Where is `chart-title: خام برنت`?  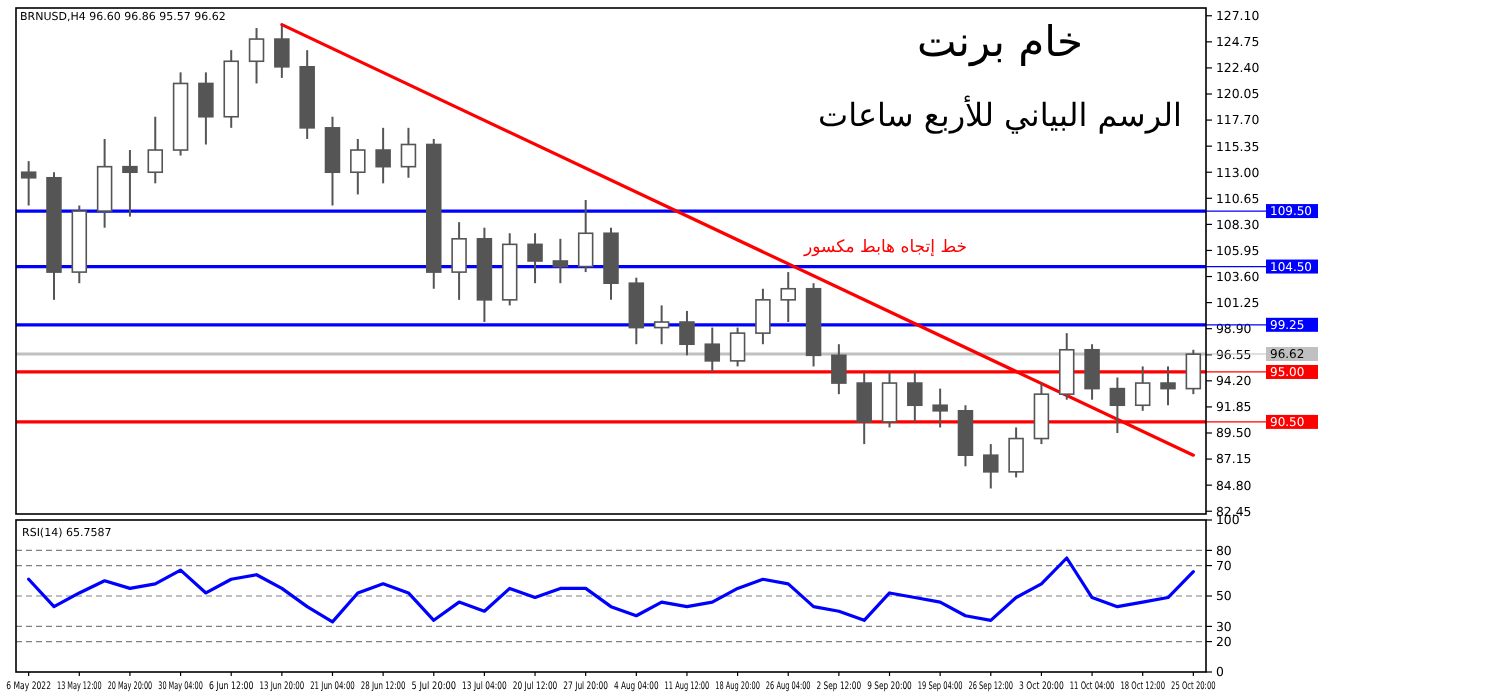
chart-title: خام برنت is located at coordinates (1000, 43).